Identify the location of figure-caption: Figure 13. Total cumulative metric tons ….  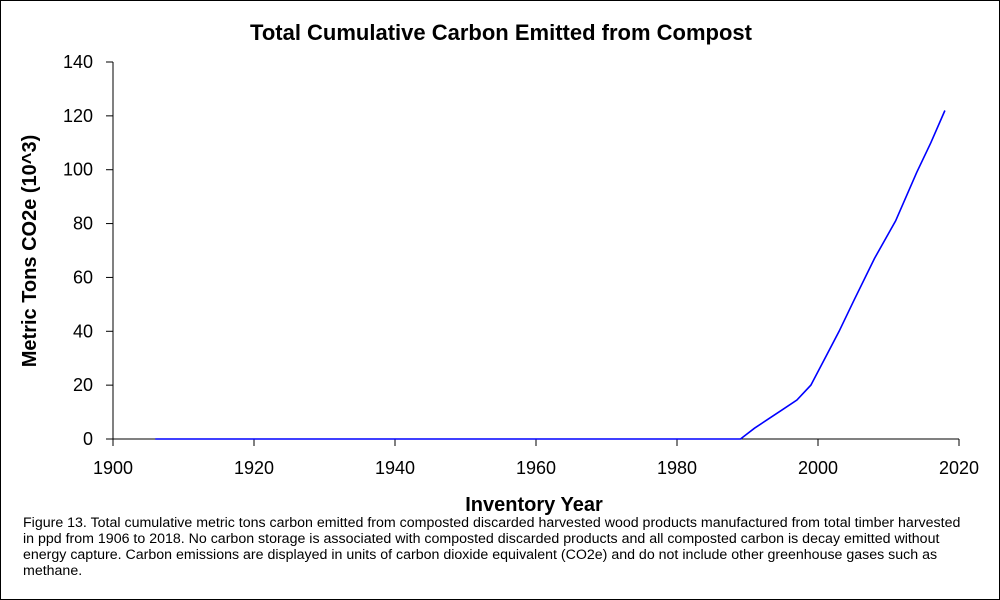
(492, 547).